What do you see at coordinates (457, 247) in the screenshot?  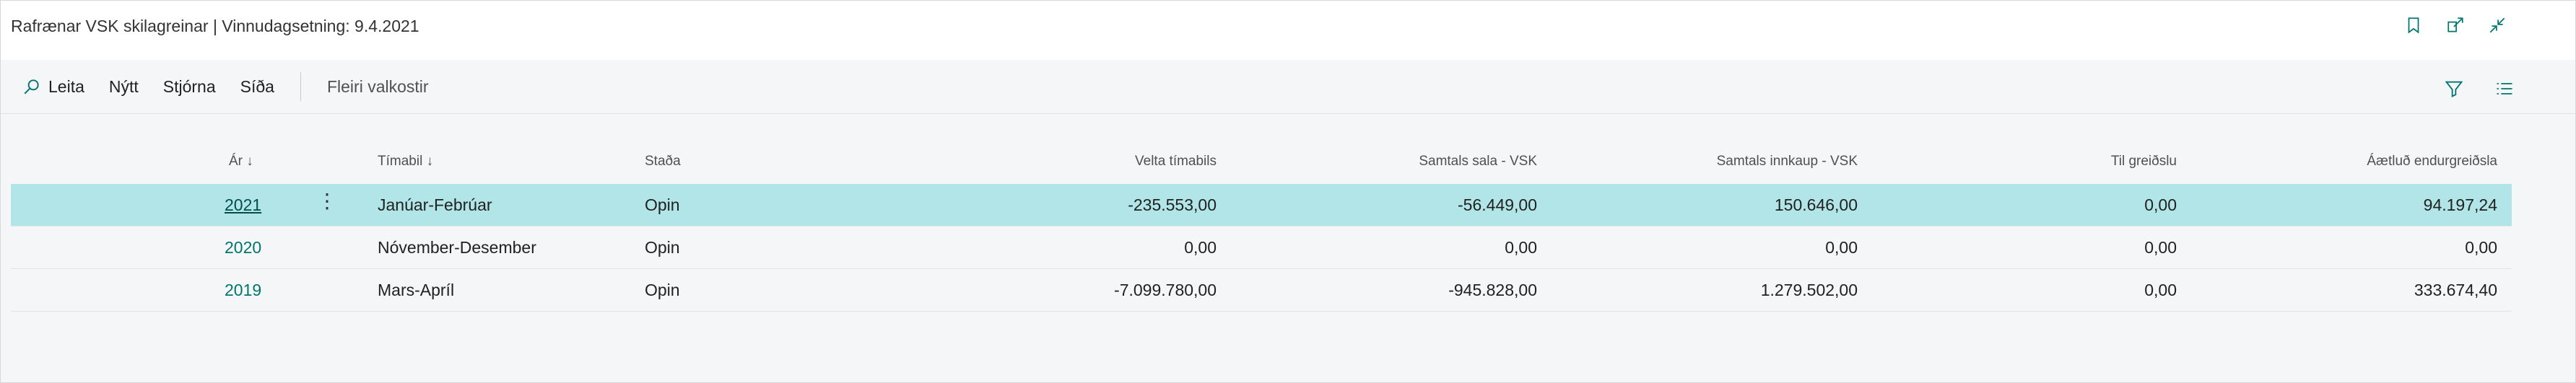 I see `period-cell: Nóvember-Desember` at bounding box center [457, 247].